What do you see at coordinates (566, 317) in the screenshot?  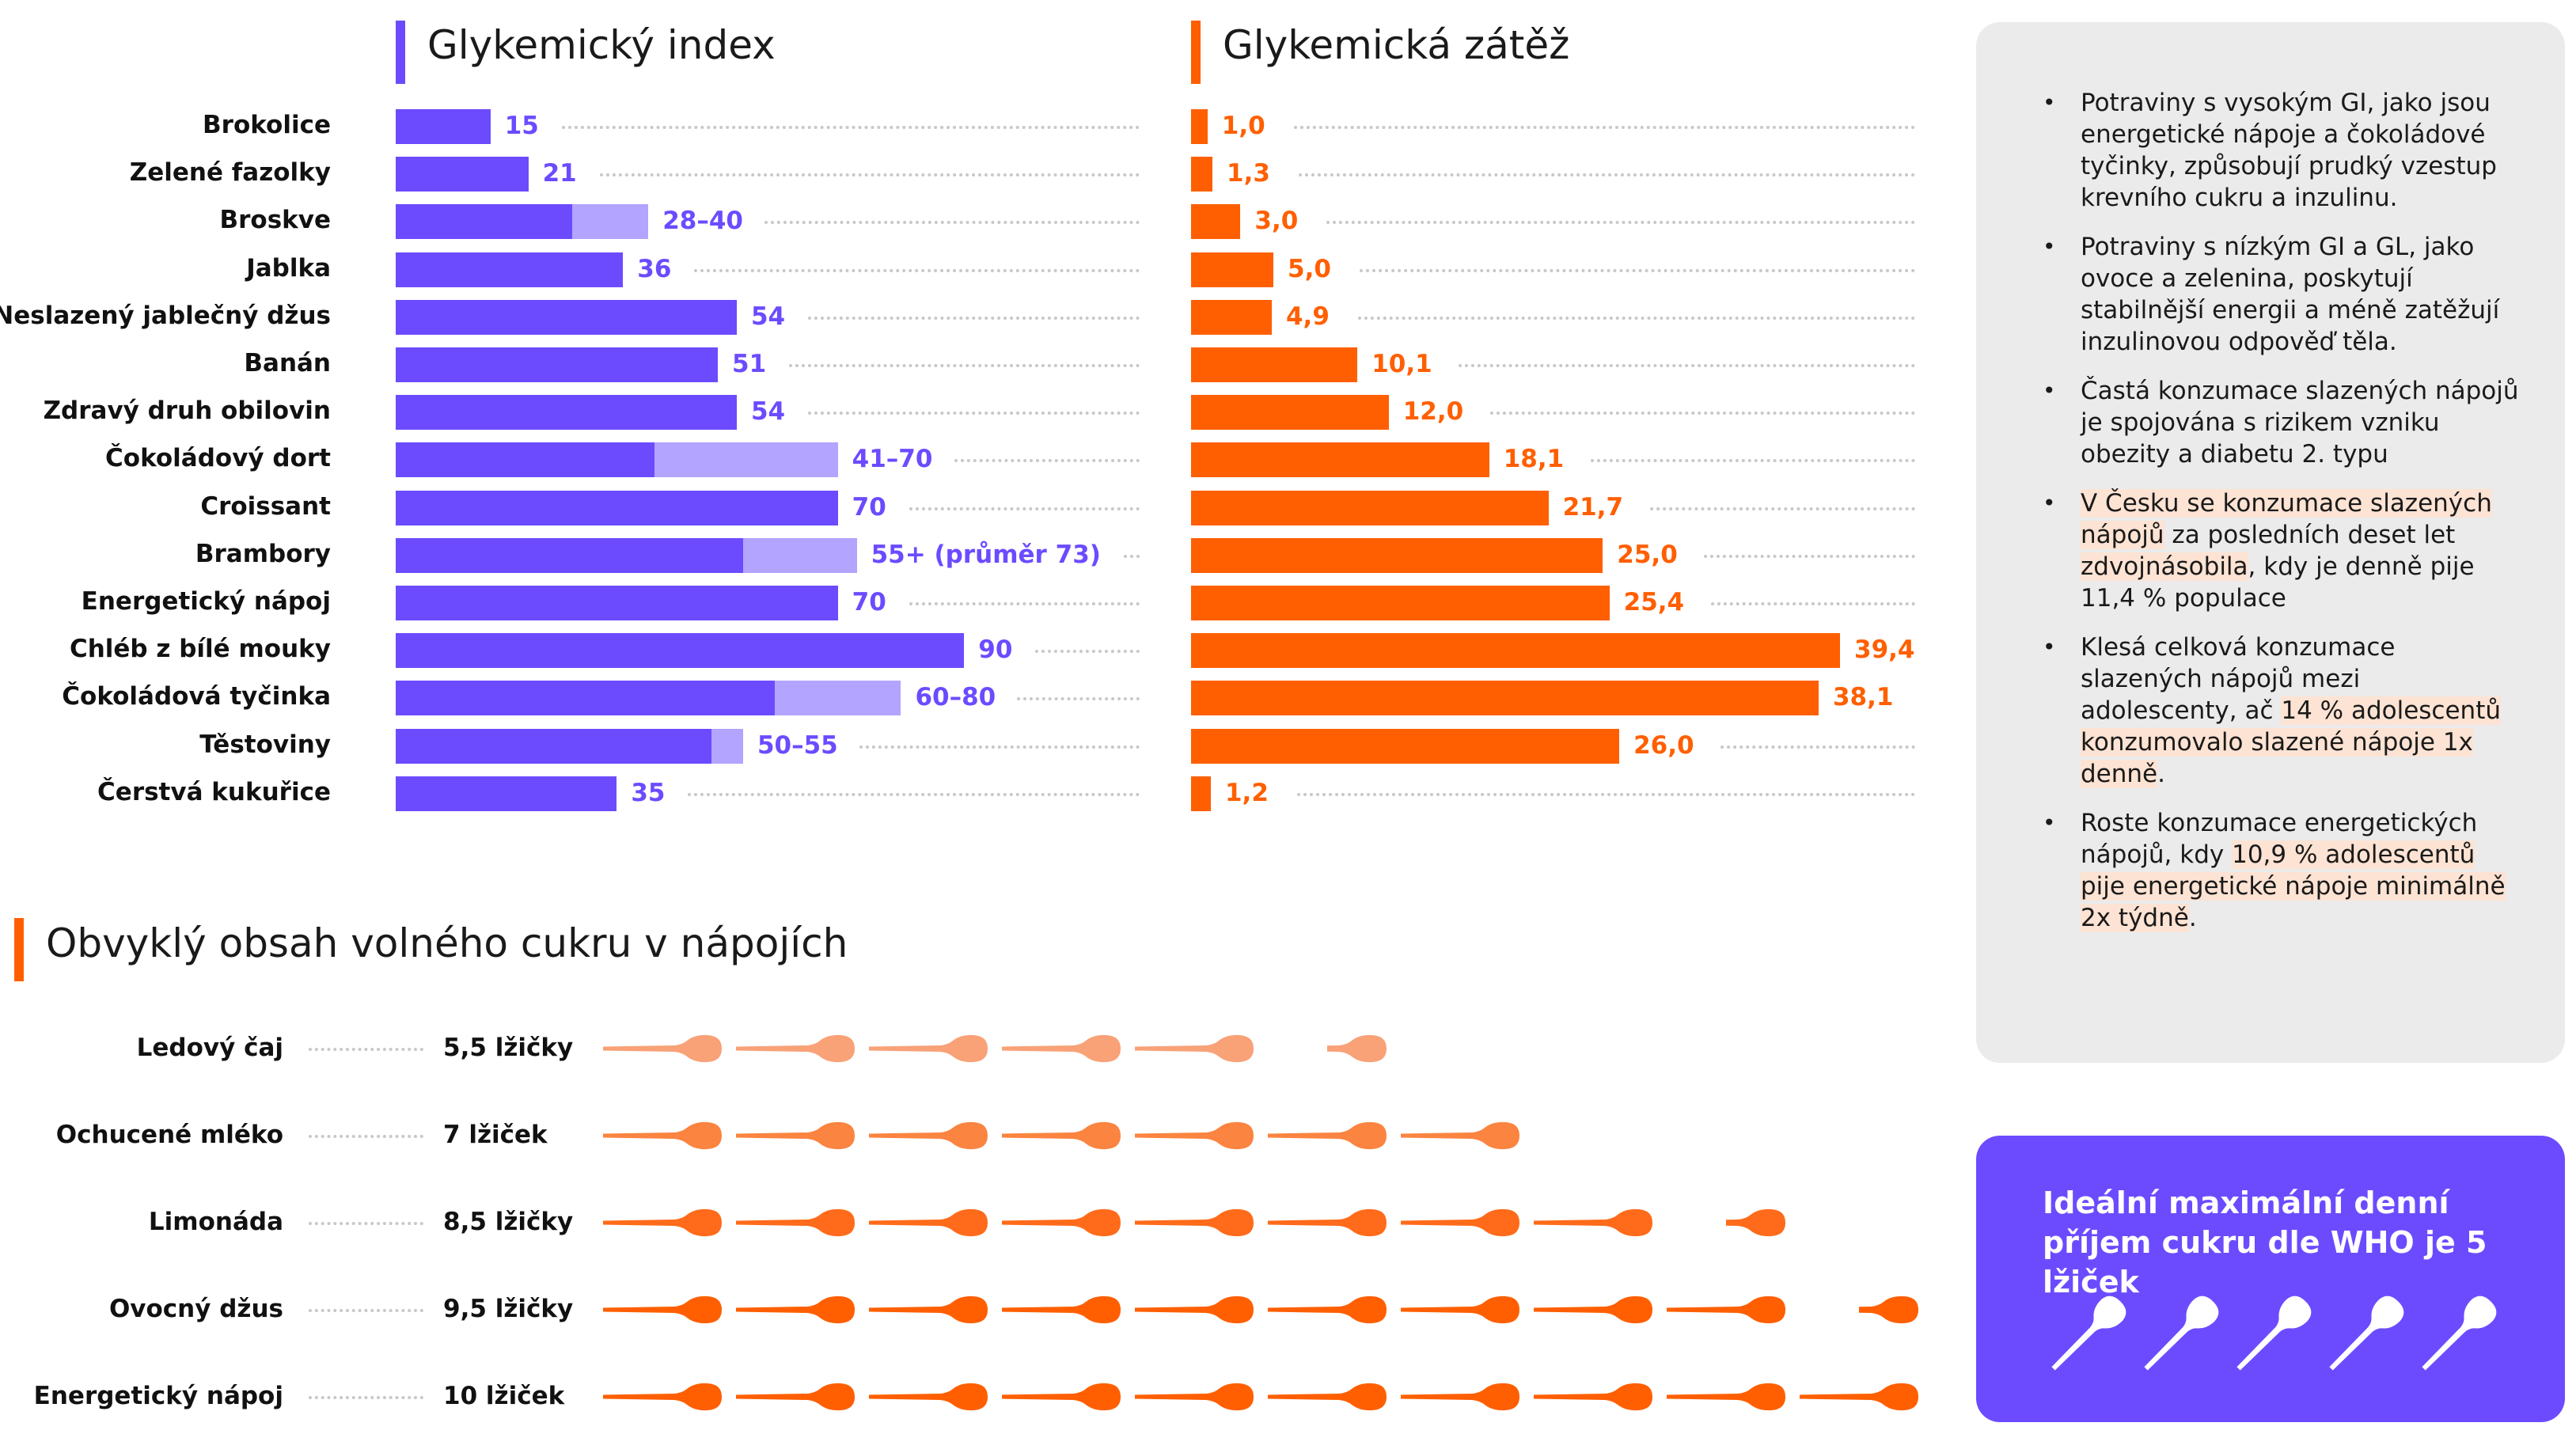 I see `gi-bar-neslazeny-jablecny-dzus` at bounding box center [566, 317].